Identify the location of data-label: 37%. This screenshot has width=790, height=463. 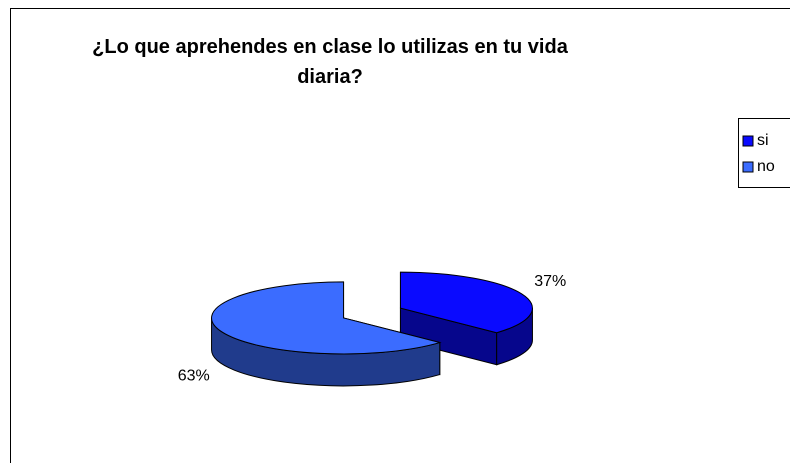
(550, 281).